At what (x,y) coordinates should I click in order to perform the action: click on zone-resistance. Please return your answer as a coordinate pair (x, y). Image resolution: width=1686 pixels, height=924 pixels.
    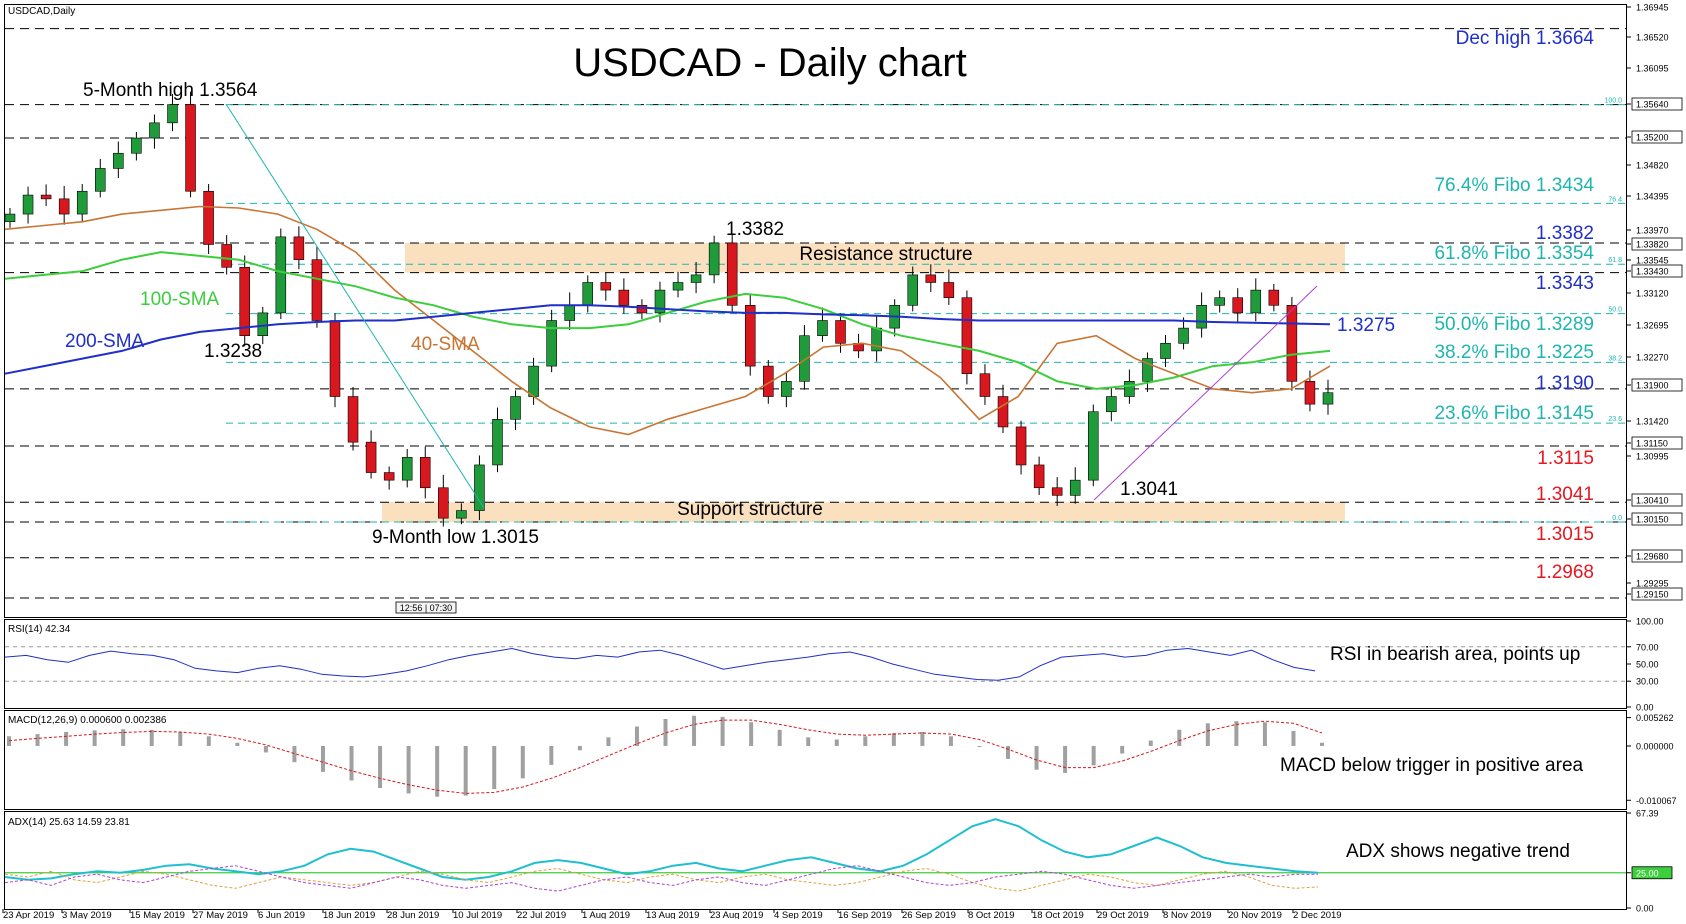
    Looking at the image, I should click on (875, 257).